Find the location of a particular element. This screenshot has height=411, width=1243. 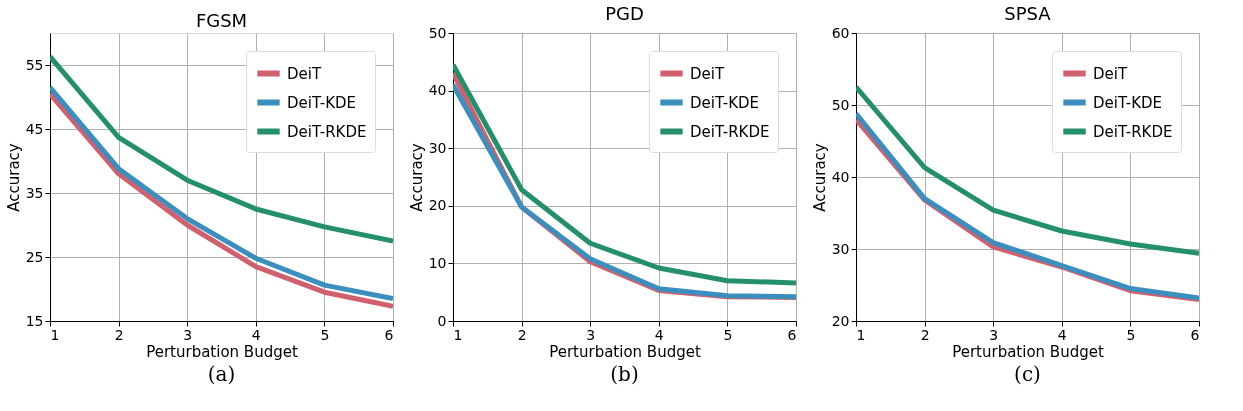

y-tick-label: 45 is located at coordinates (34, 128).